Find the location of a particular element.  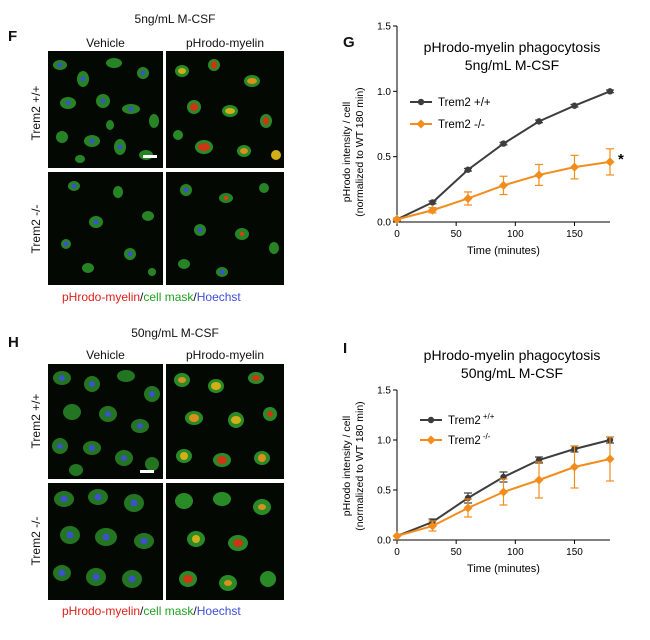

series-line-ko is located at coordinates (503, 190).